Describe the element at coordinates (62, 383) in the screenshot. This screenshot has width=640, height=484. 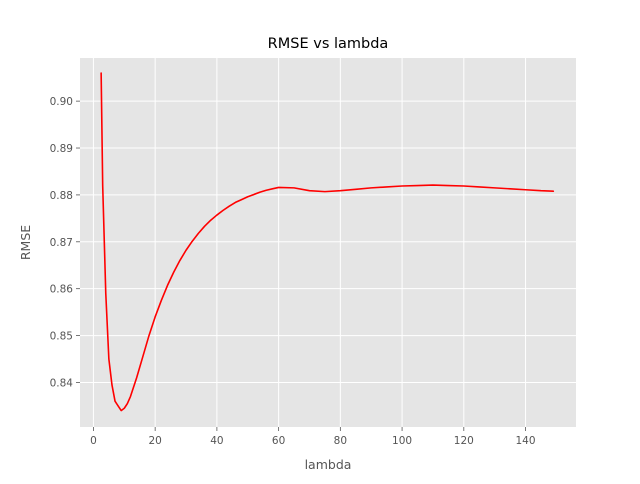
I see `y-tick-label: 0.84` at that location.